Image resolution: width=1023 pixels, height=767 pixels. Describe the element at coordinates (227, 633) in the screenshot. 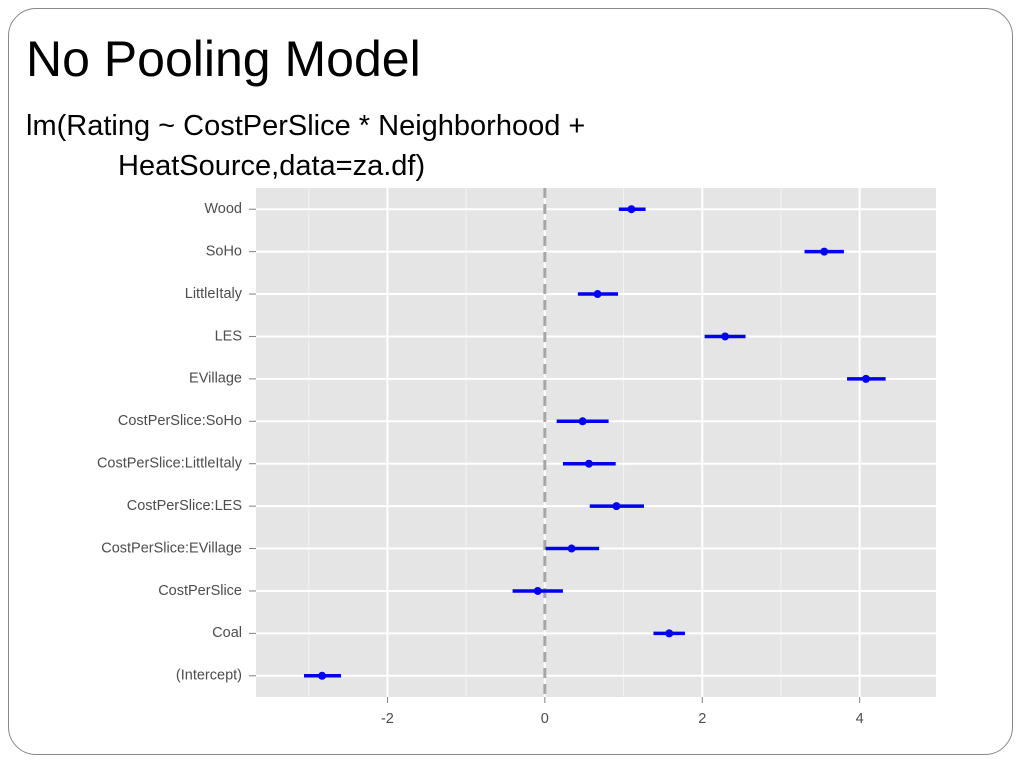

I see `y-tick-label: Coal` at that location.